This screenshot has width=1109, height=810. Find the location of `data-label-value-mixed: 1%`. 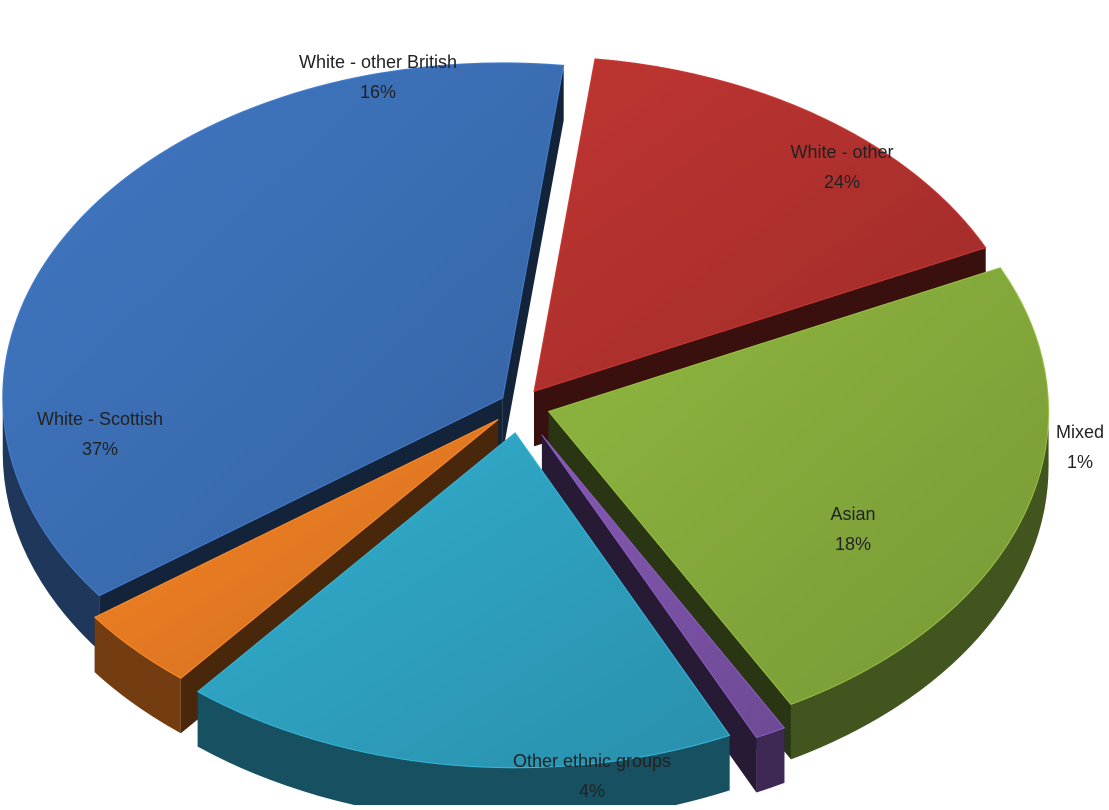

data-label-value-mixed: 1% is located at coordinates (1080, 462).